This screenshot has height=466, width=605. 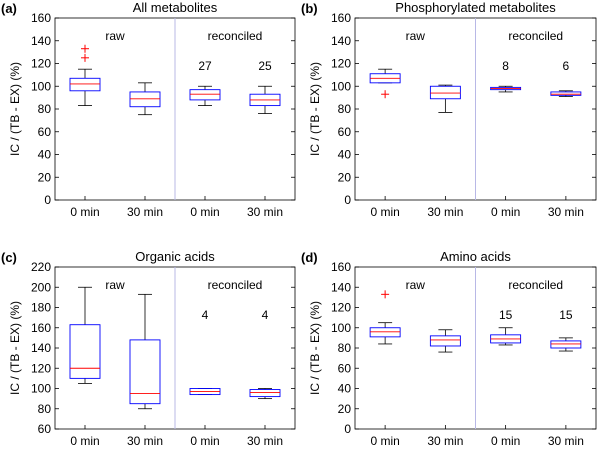 I want to click on count-label: 27, so click(x=205, y=66).